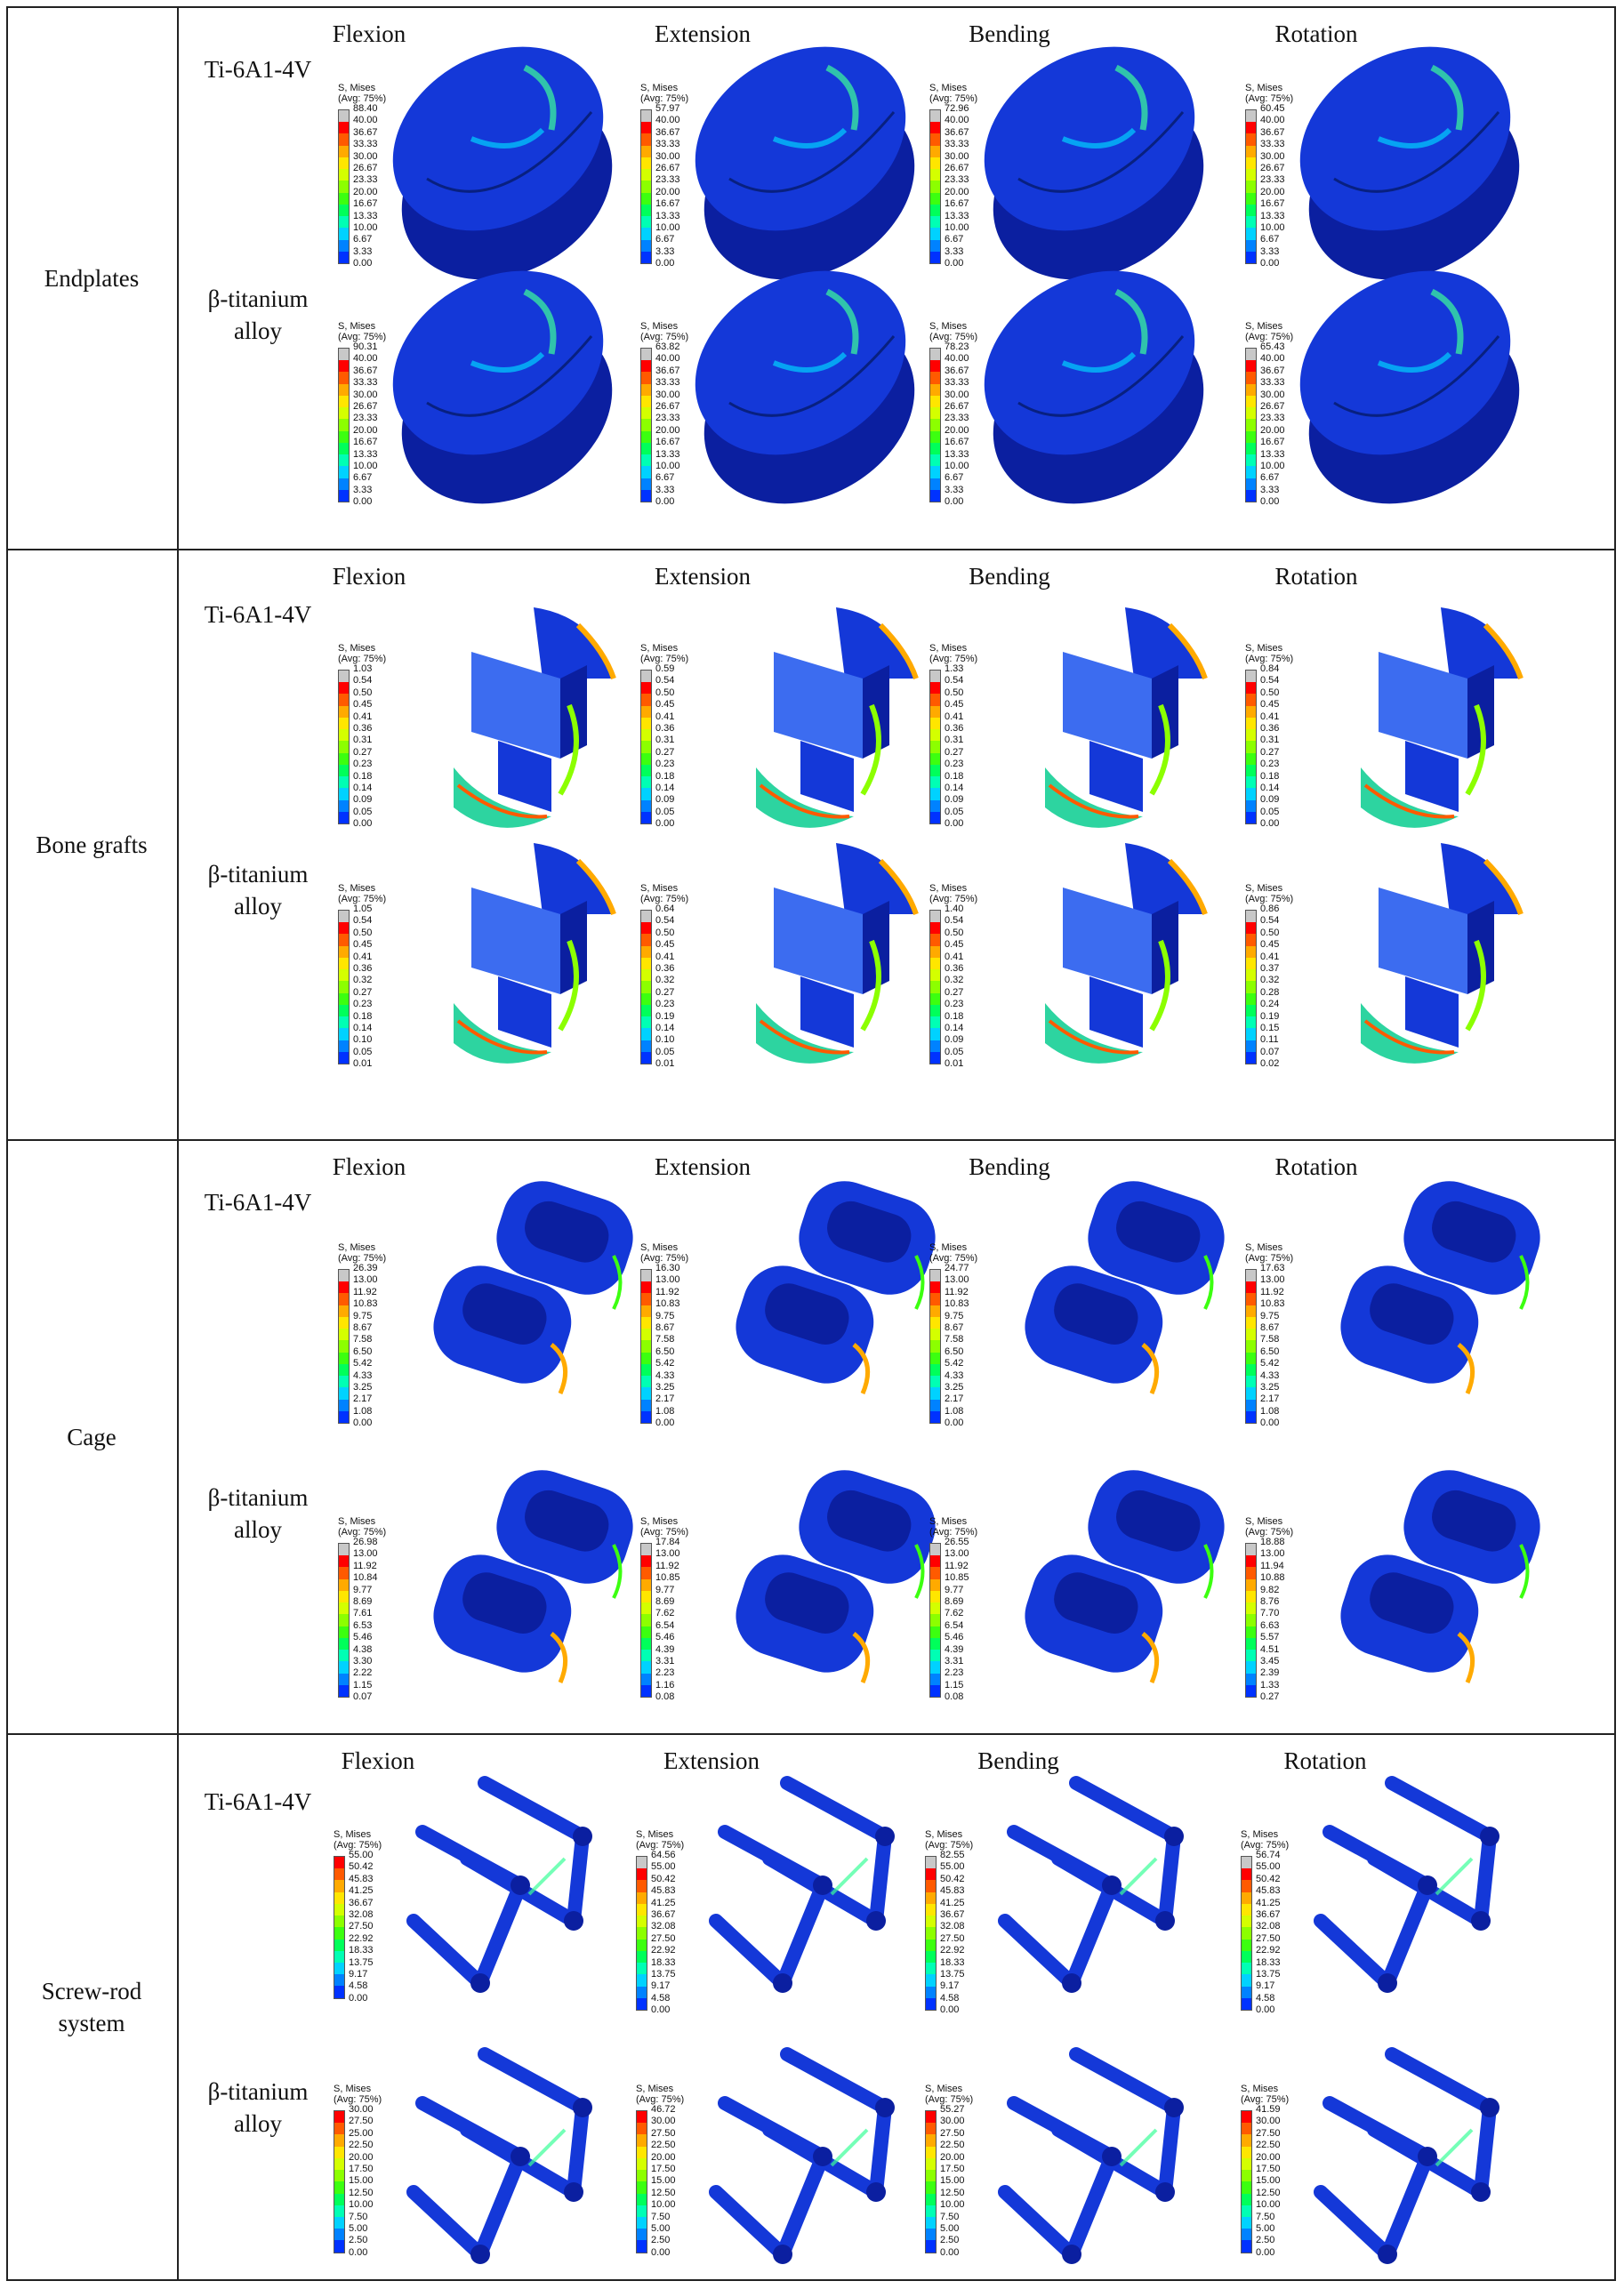  Describe the element at coordinates (363, 668) in the screenshot. I see `legend-value: 1.03` at that location.